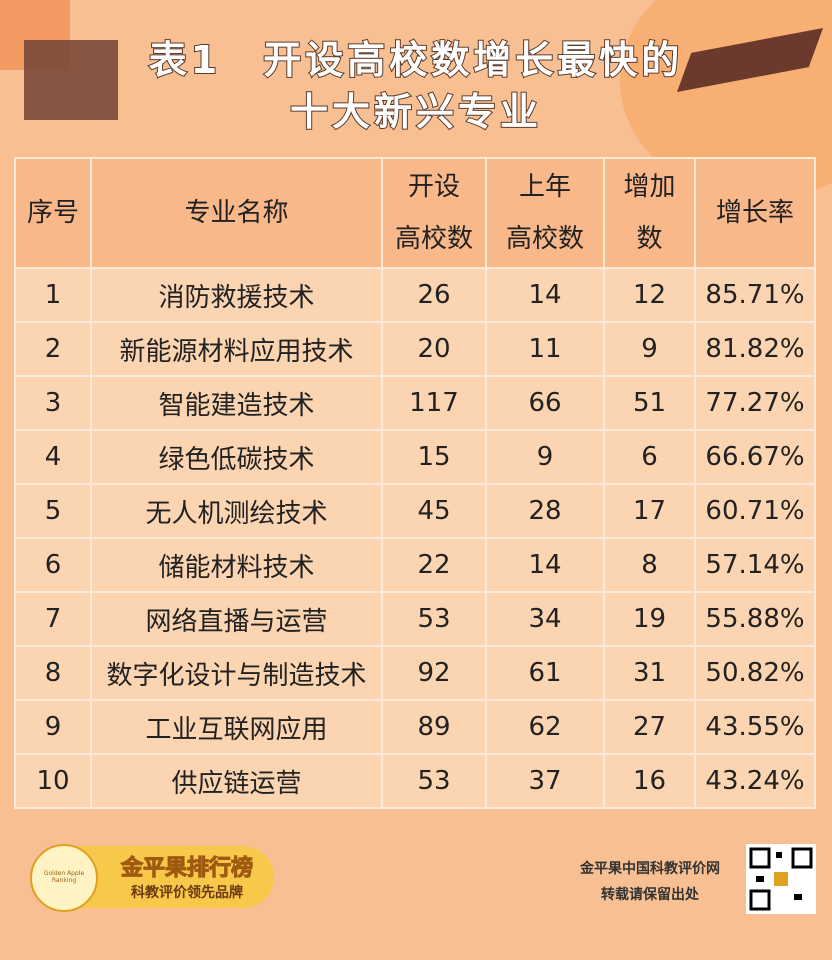 The image size is (832, 960). What do you see at coordinates (53, 457) in the screenshot?
I see `table-cell: 4` at bounding box center [53, 457].